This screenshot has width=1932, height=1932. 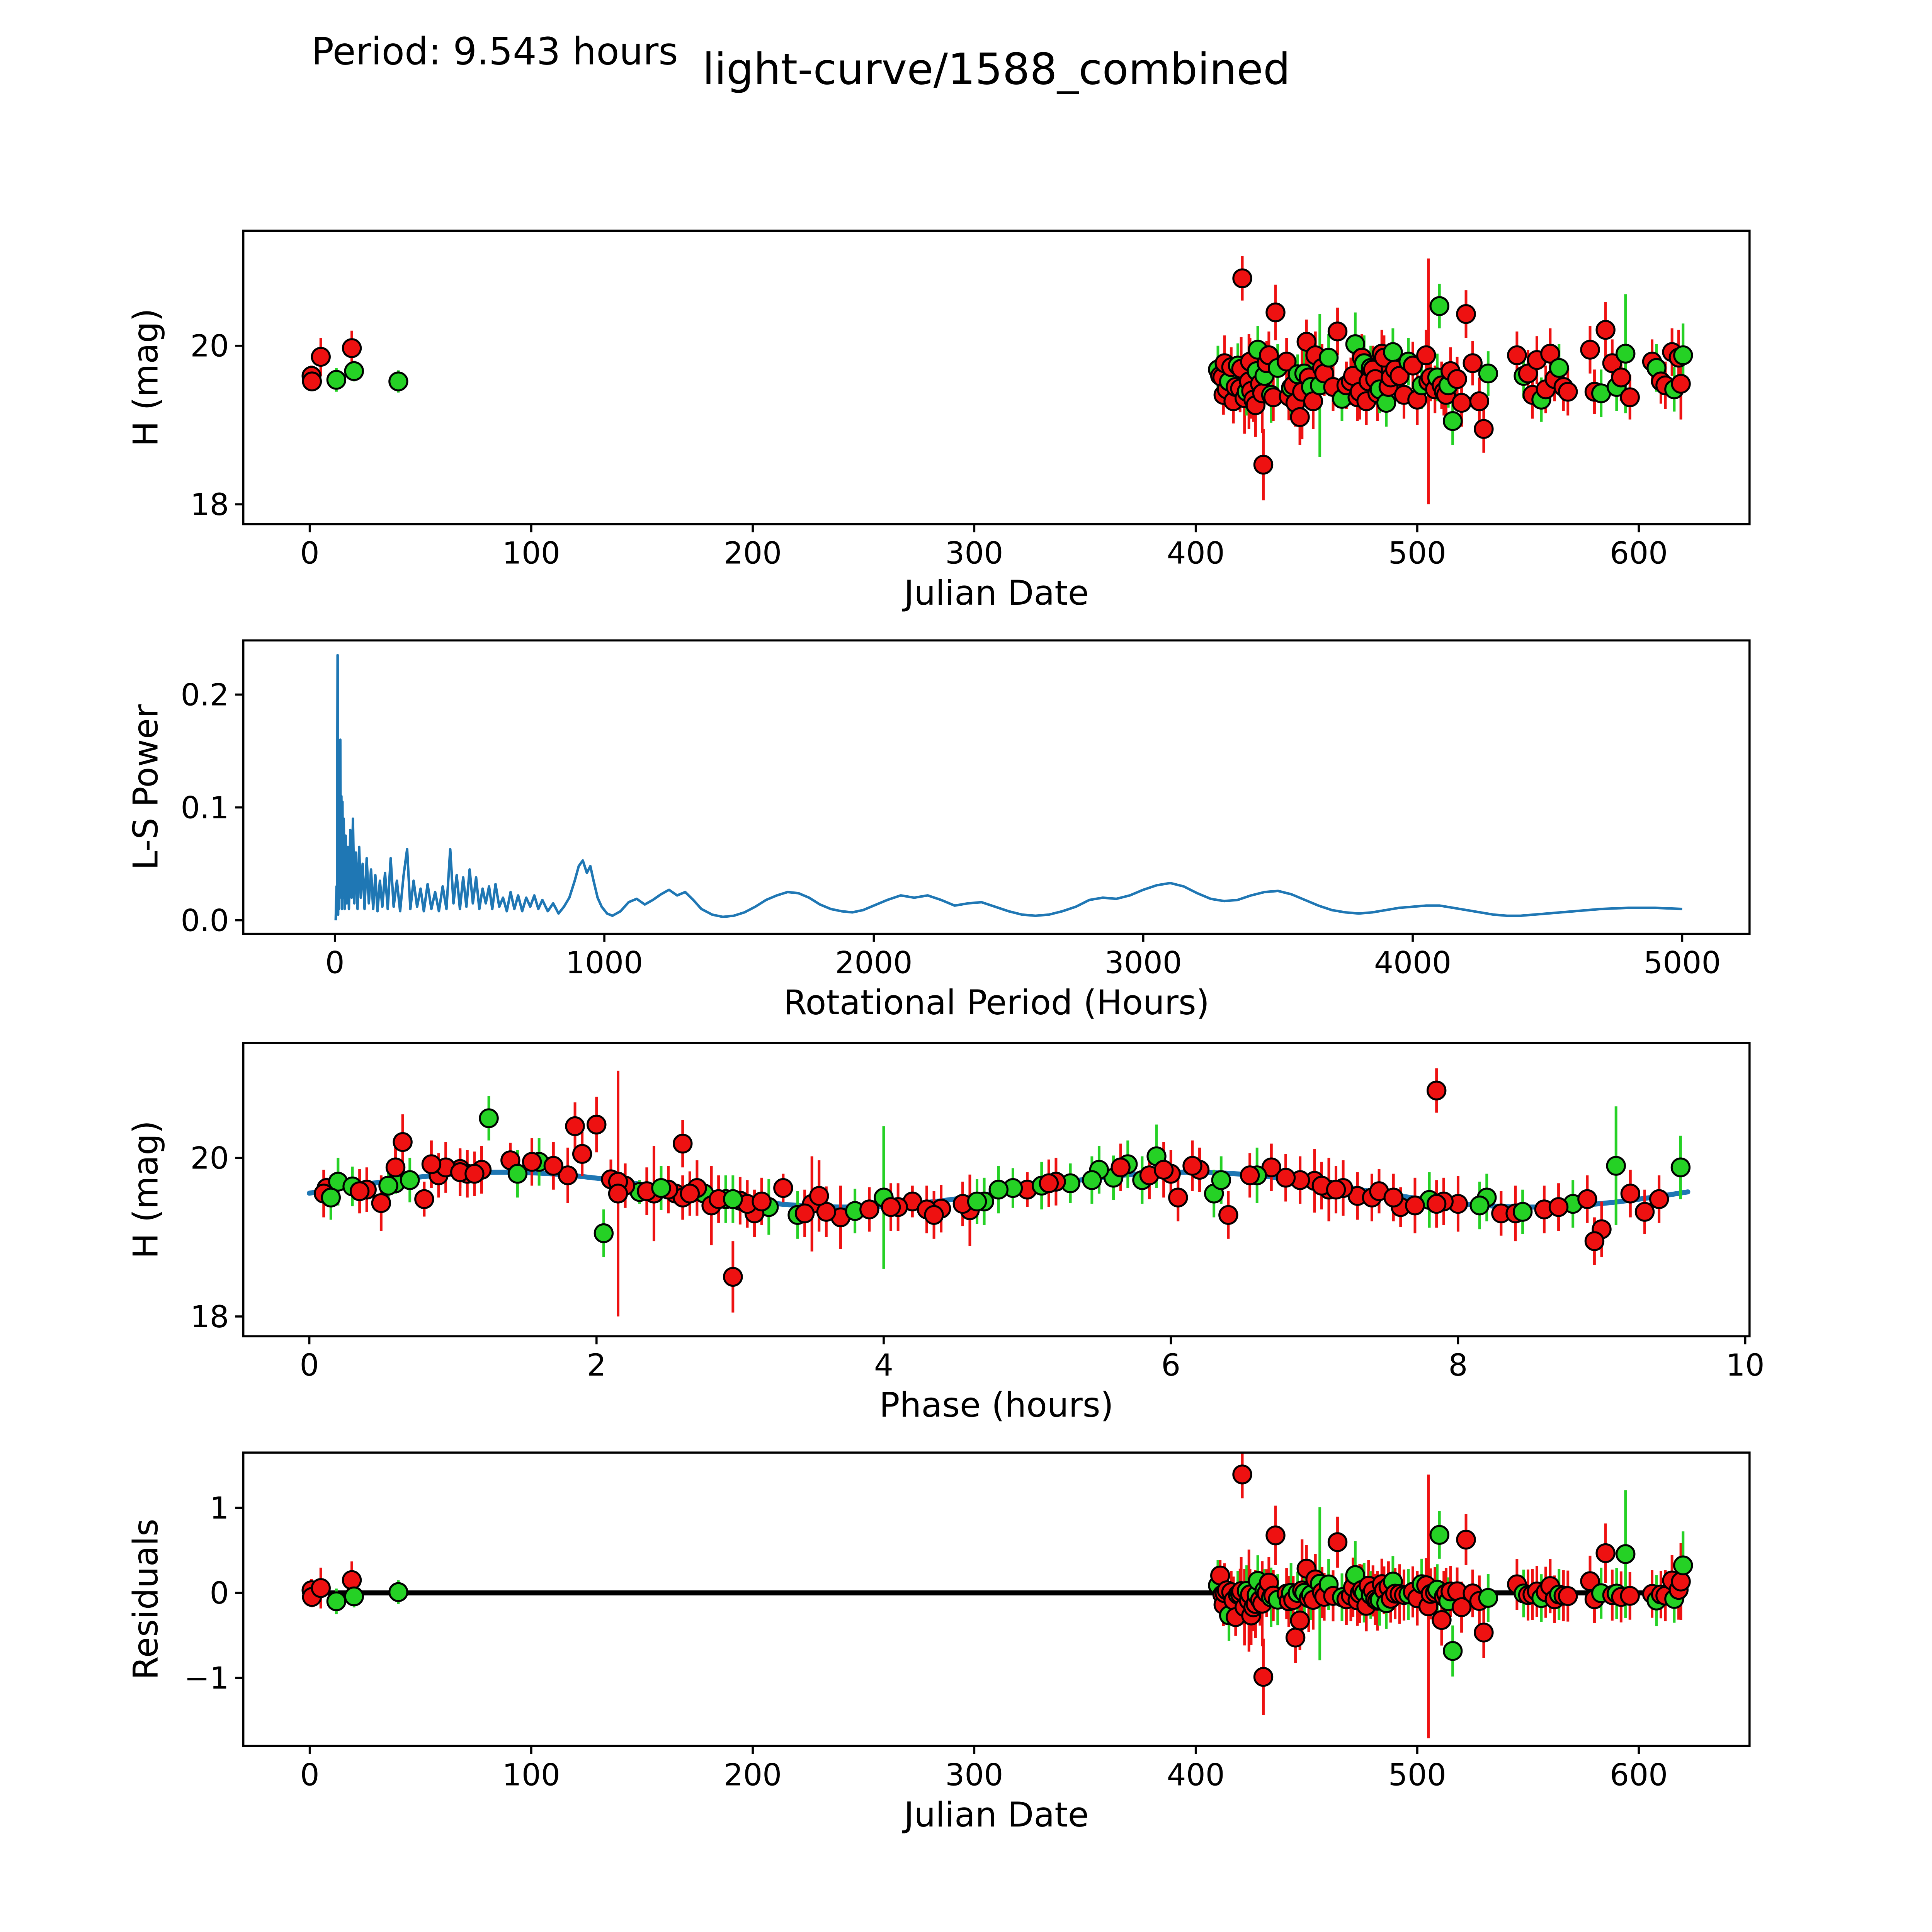 What do you see at coordinates (205, 807) in the screenshot?
I see `y-tick-label: 0.1` at bounding box center [205, 807].